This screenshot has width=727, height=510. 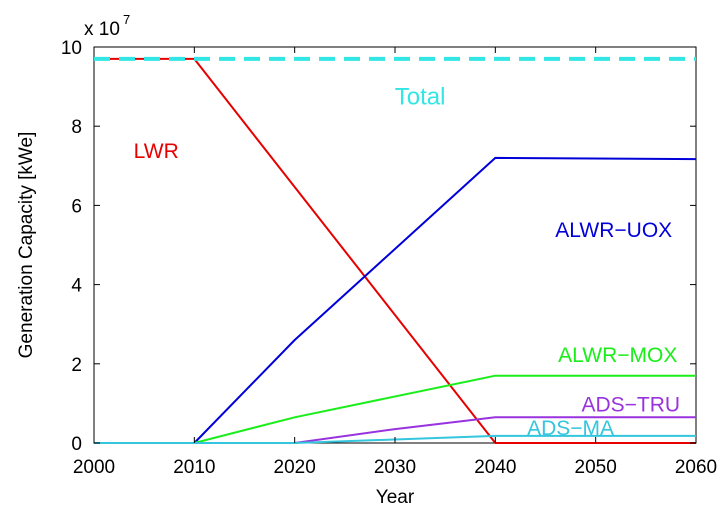 I want to click on x-axis-label: Year, so click(x=395, y=497).